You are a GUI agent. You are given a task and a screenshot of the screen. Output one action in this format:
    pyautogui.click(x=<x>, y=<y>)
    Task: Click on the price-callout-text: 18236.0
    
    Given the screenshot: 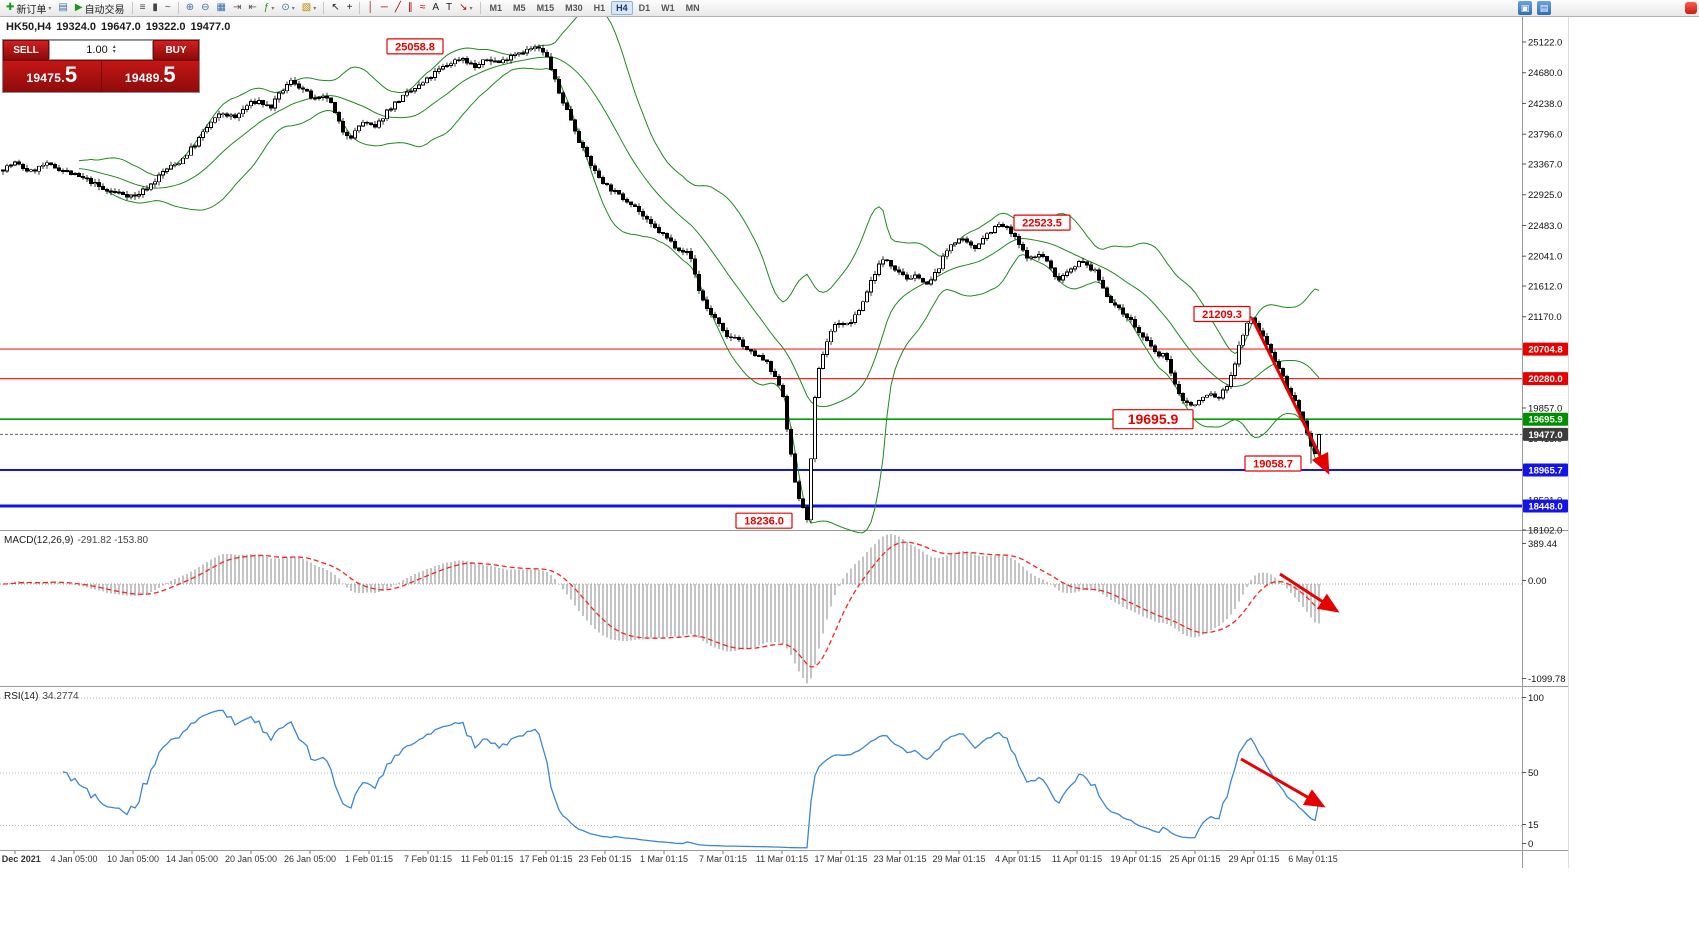 What is the action you would take?
    pyautogui.click(x=764, y=522)
    